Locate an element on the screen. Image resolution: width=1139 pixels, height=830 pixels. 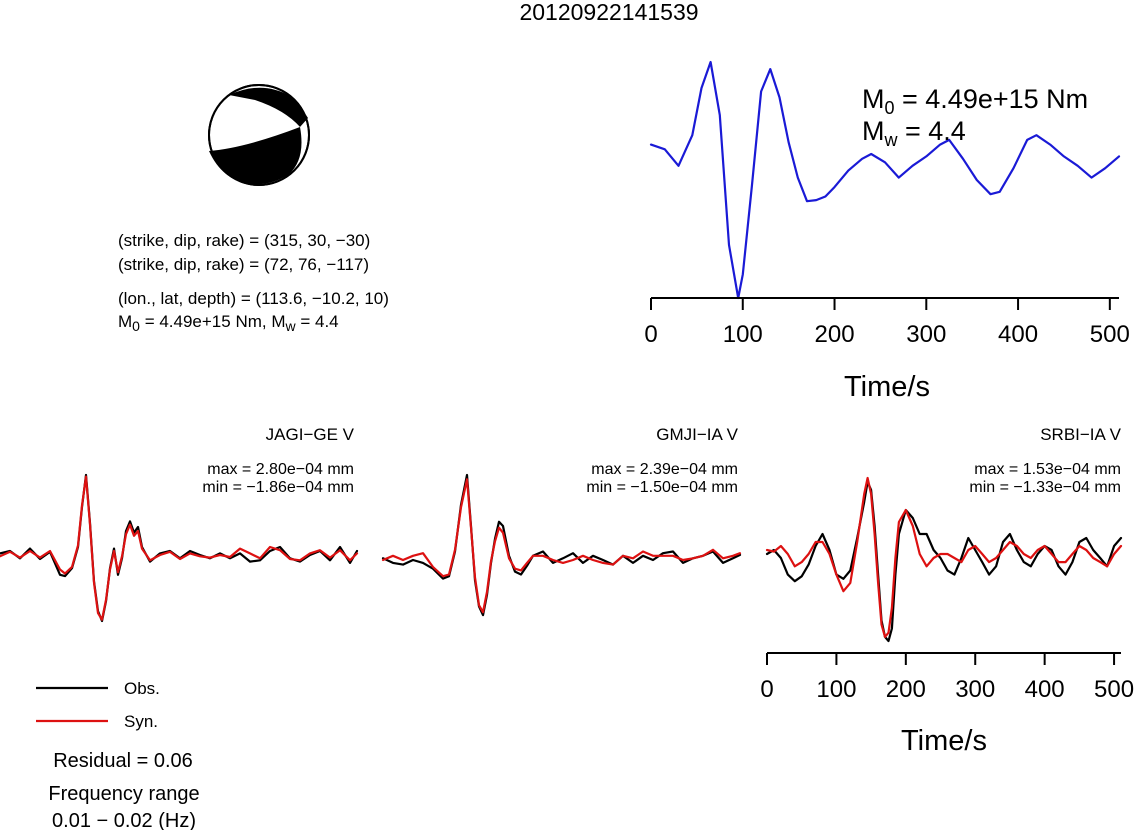
figure-title: 20120922141539 is located at coordinates (608, 12).